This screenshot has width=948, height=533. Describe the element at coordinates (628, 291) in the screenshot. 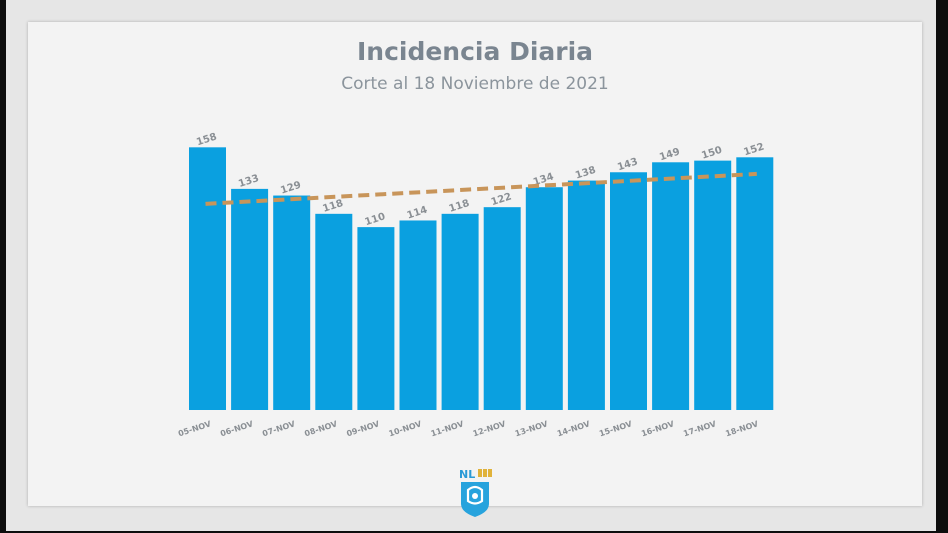

I see `bar-15-nov` at that location.